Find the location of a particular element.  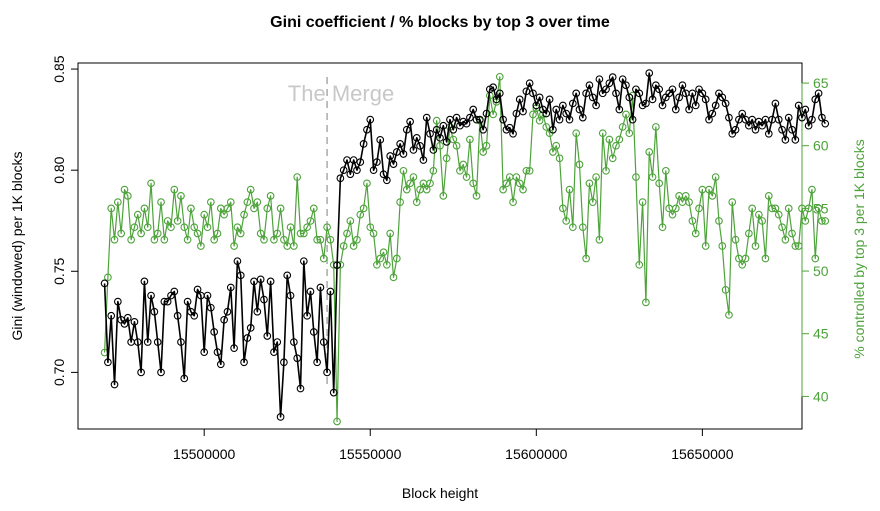

y-right-axis: 40 45 50 55 60 65 is located at coordinates (815, 239).